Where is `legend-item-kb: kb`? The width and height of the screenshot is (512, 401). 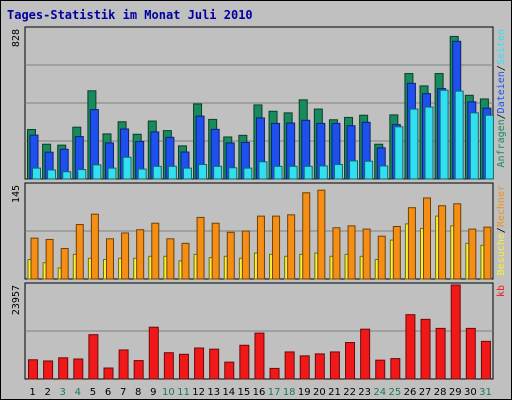 legend-item-kb: kb is located at coordinates (501, 291).